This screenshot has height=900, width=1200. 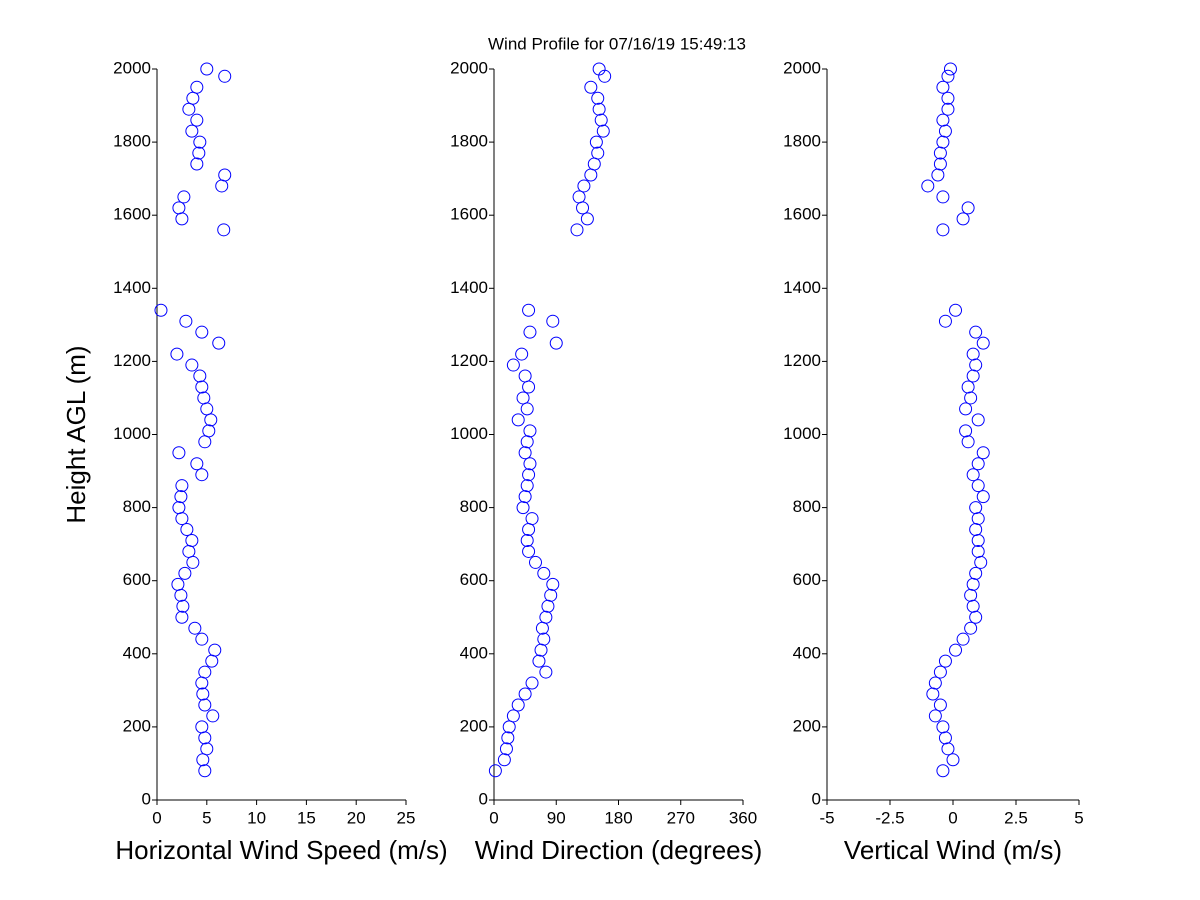 What do you see at coordinates (406, 817) in the screenshot?
I see `x-tick-label: 25` at bounding box center [406, 817].